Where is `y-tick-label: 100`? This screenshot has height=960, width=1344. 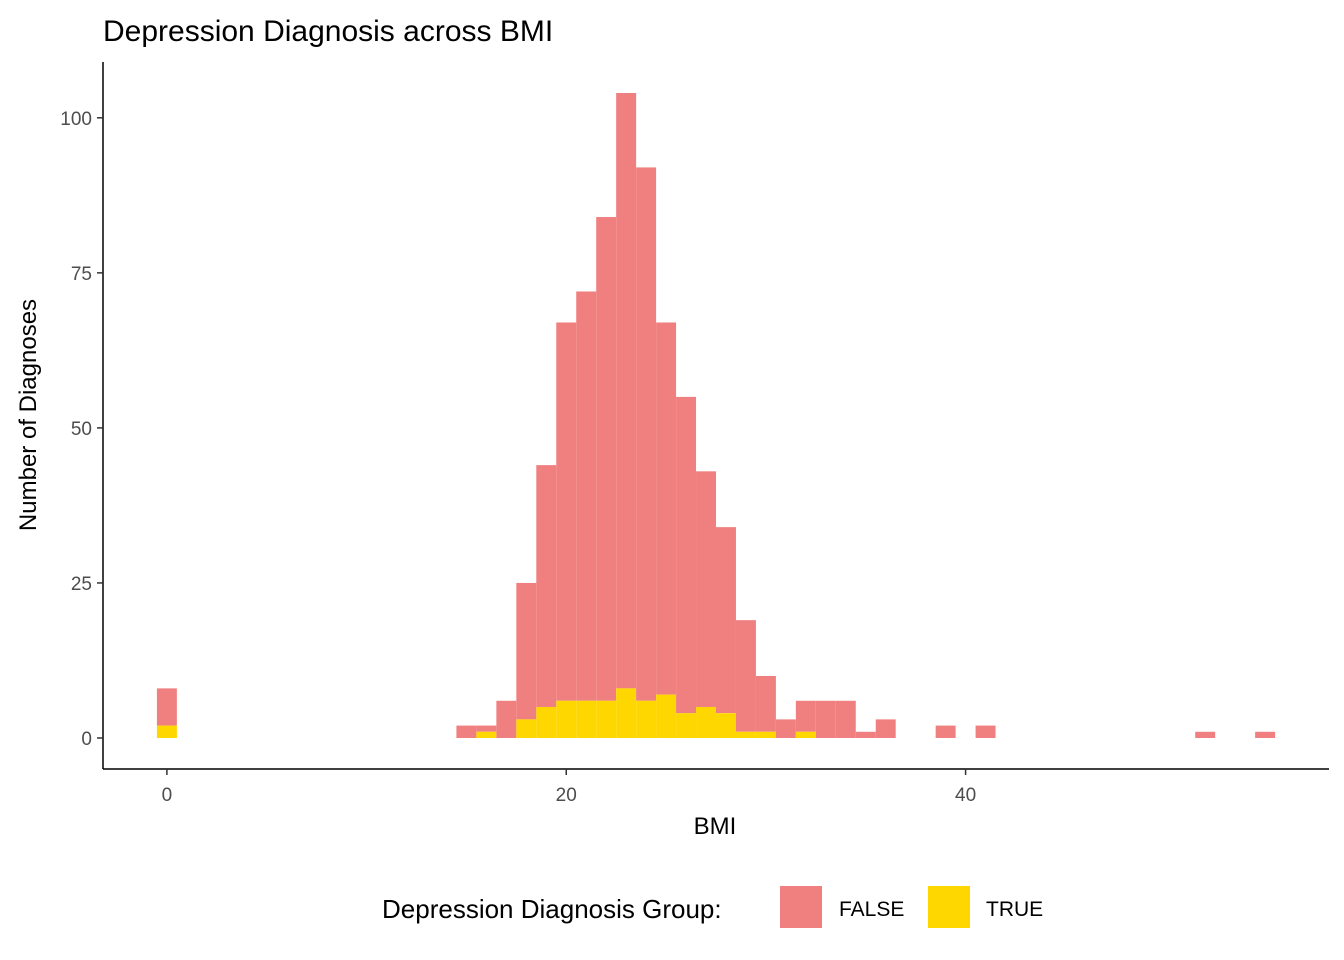 y-tick-label: 100 is located at coordinates (76, 119).